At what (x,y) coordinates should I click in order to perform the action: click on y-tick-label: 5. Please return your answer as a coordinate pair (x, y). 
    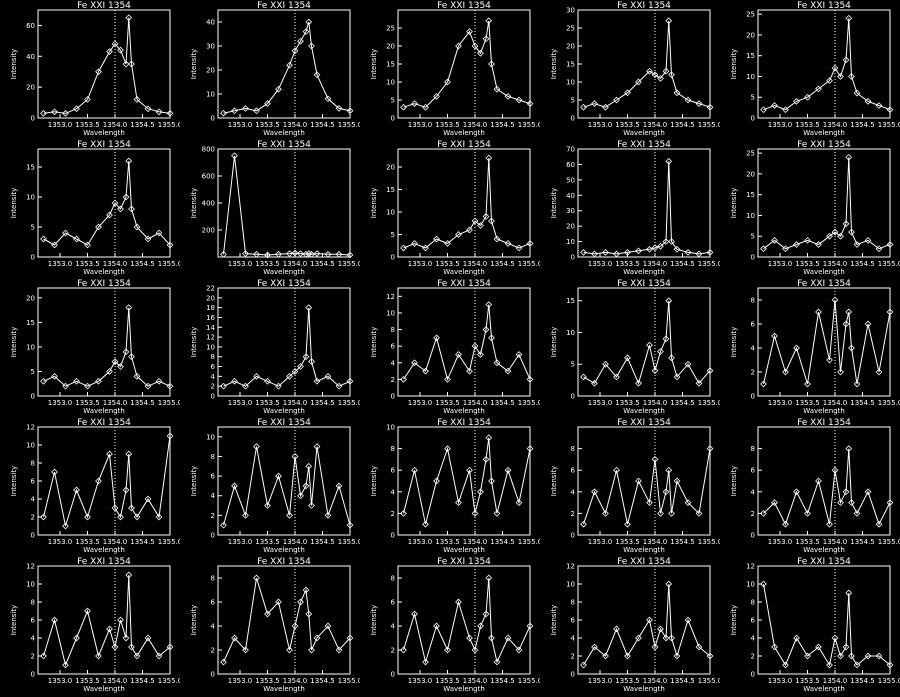
    Looking at the image, I should click on (753, 237).